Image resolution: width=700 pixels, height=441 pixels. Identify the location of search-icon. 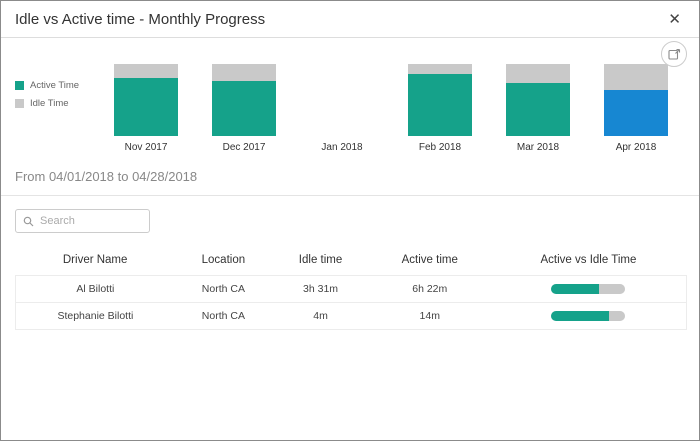
(31, 221).